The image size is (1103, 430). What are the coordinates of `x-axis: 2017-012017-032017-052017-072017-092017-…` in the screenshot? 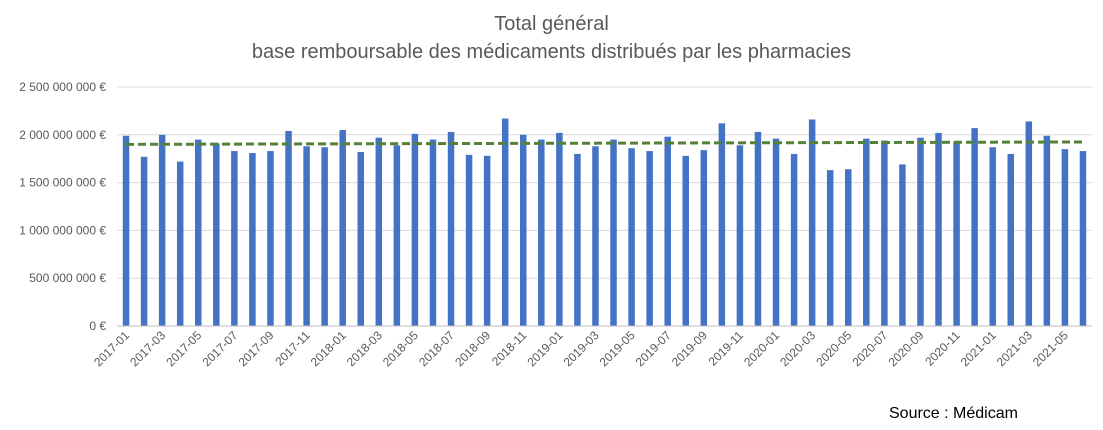 It's located at (591, 347).